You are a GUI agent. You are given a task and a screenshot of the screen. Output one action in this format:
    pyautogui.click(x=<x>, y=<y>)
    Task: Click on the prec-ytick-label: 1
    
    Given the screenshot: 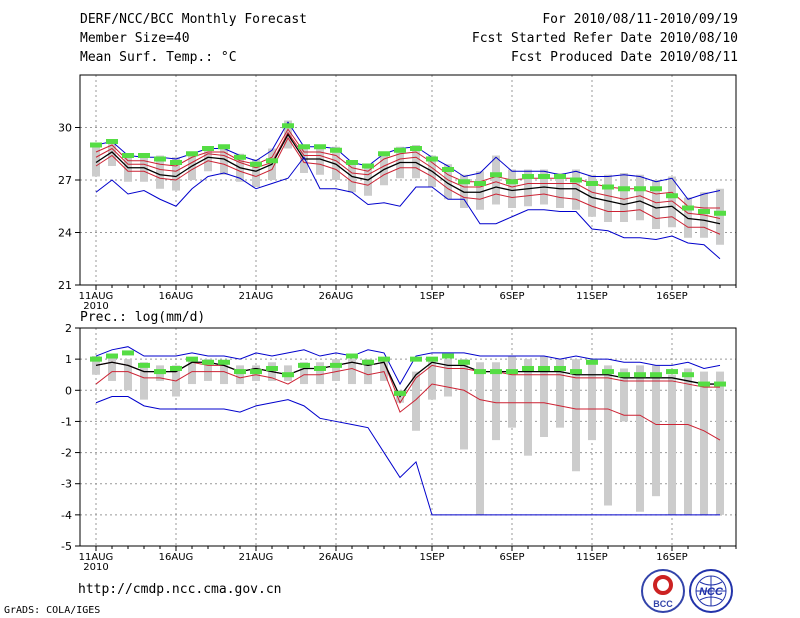 What is the action you would take?
    pyautogui.click(x=68, y=359)
    